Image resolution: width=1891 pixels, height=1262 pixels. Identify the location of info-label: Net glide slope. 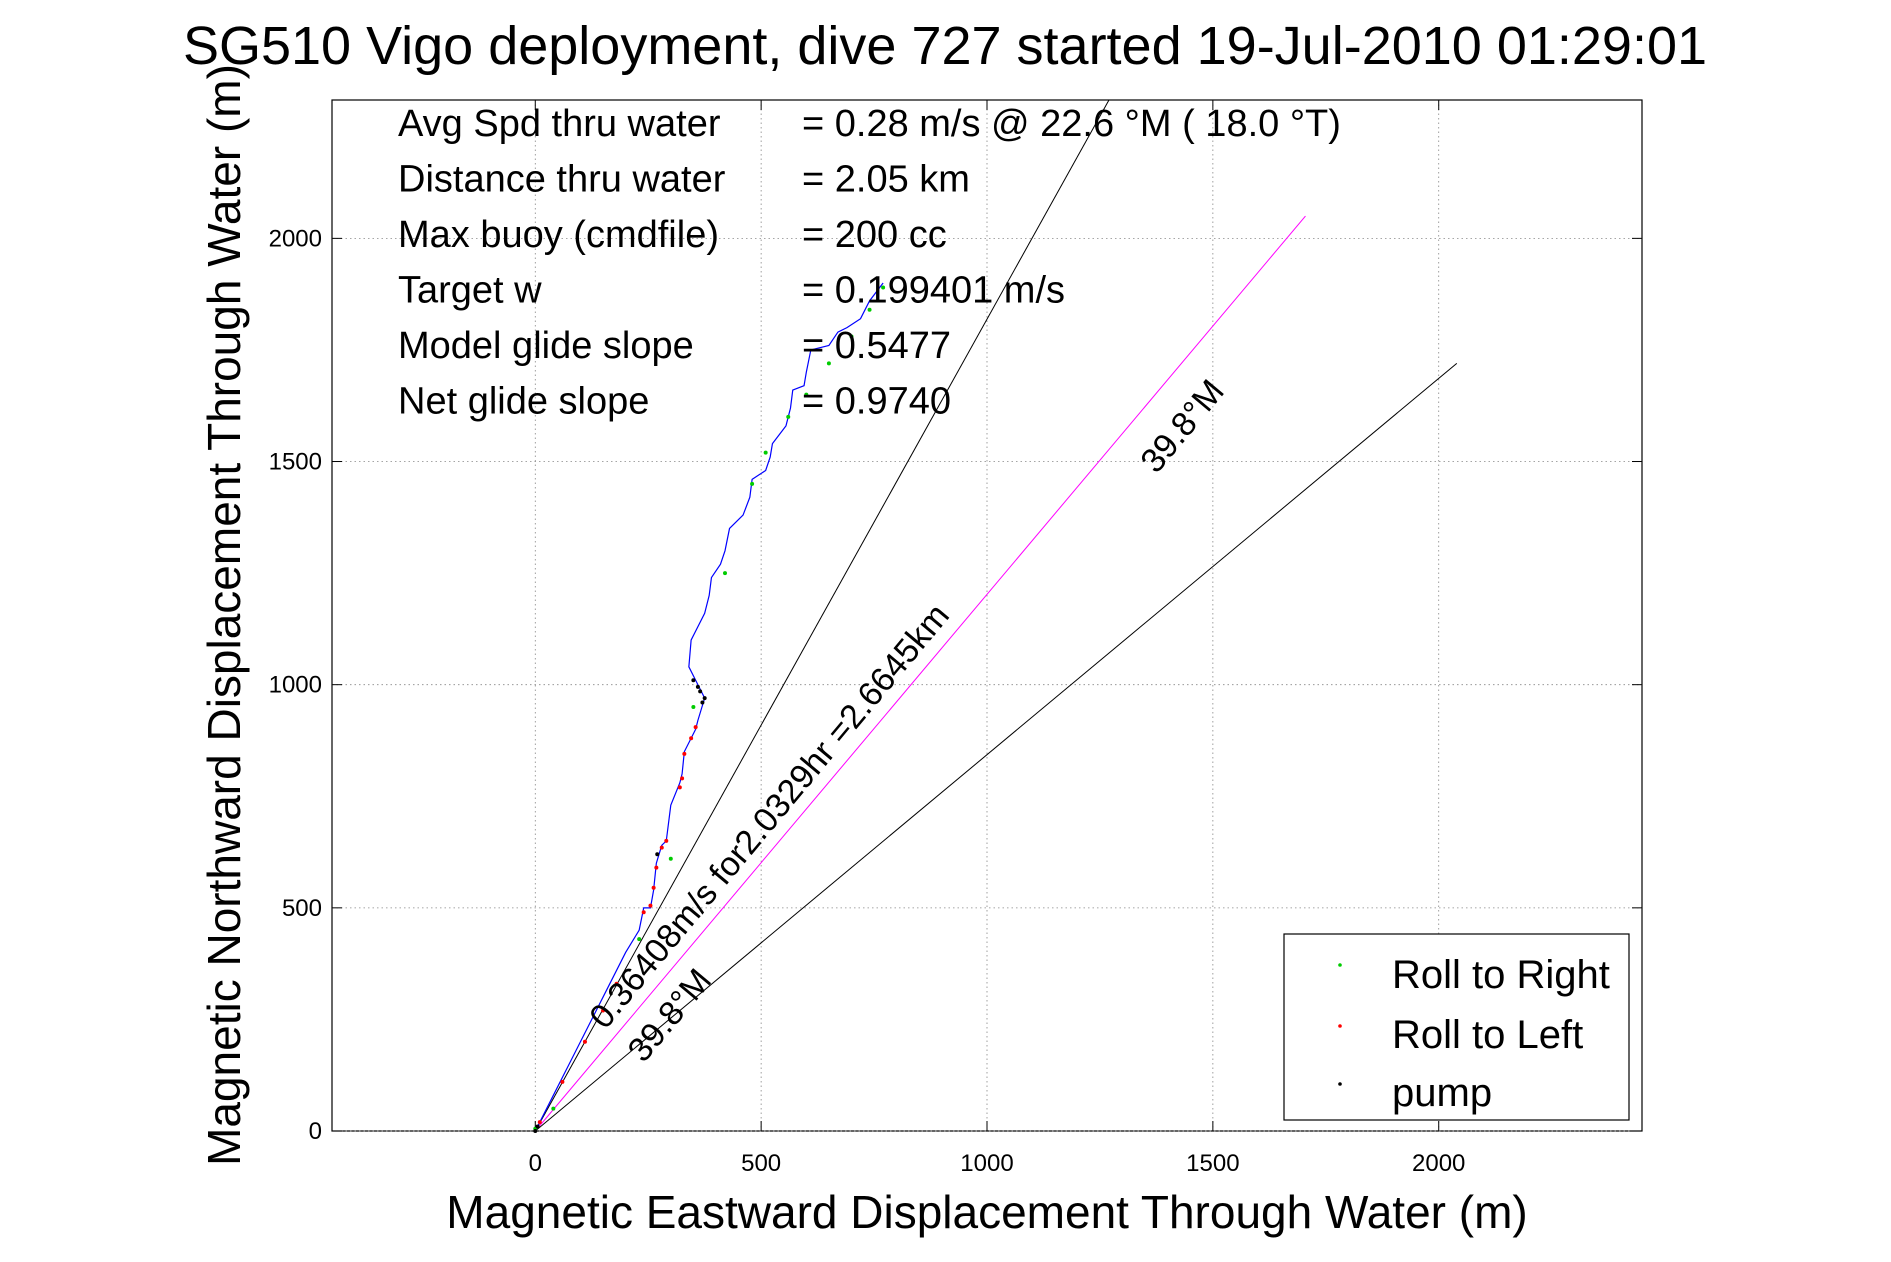
(523, 402).